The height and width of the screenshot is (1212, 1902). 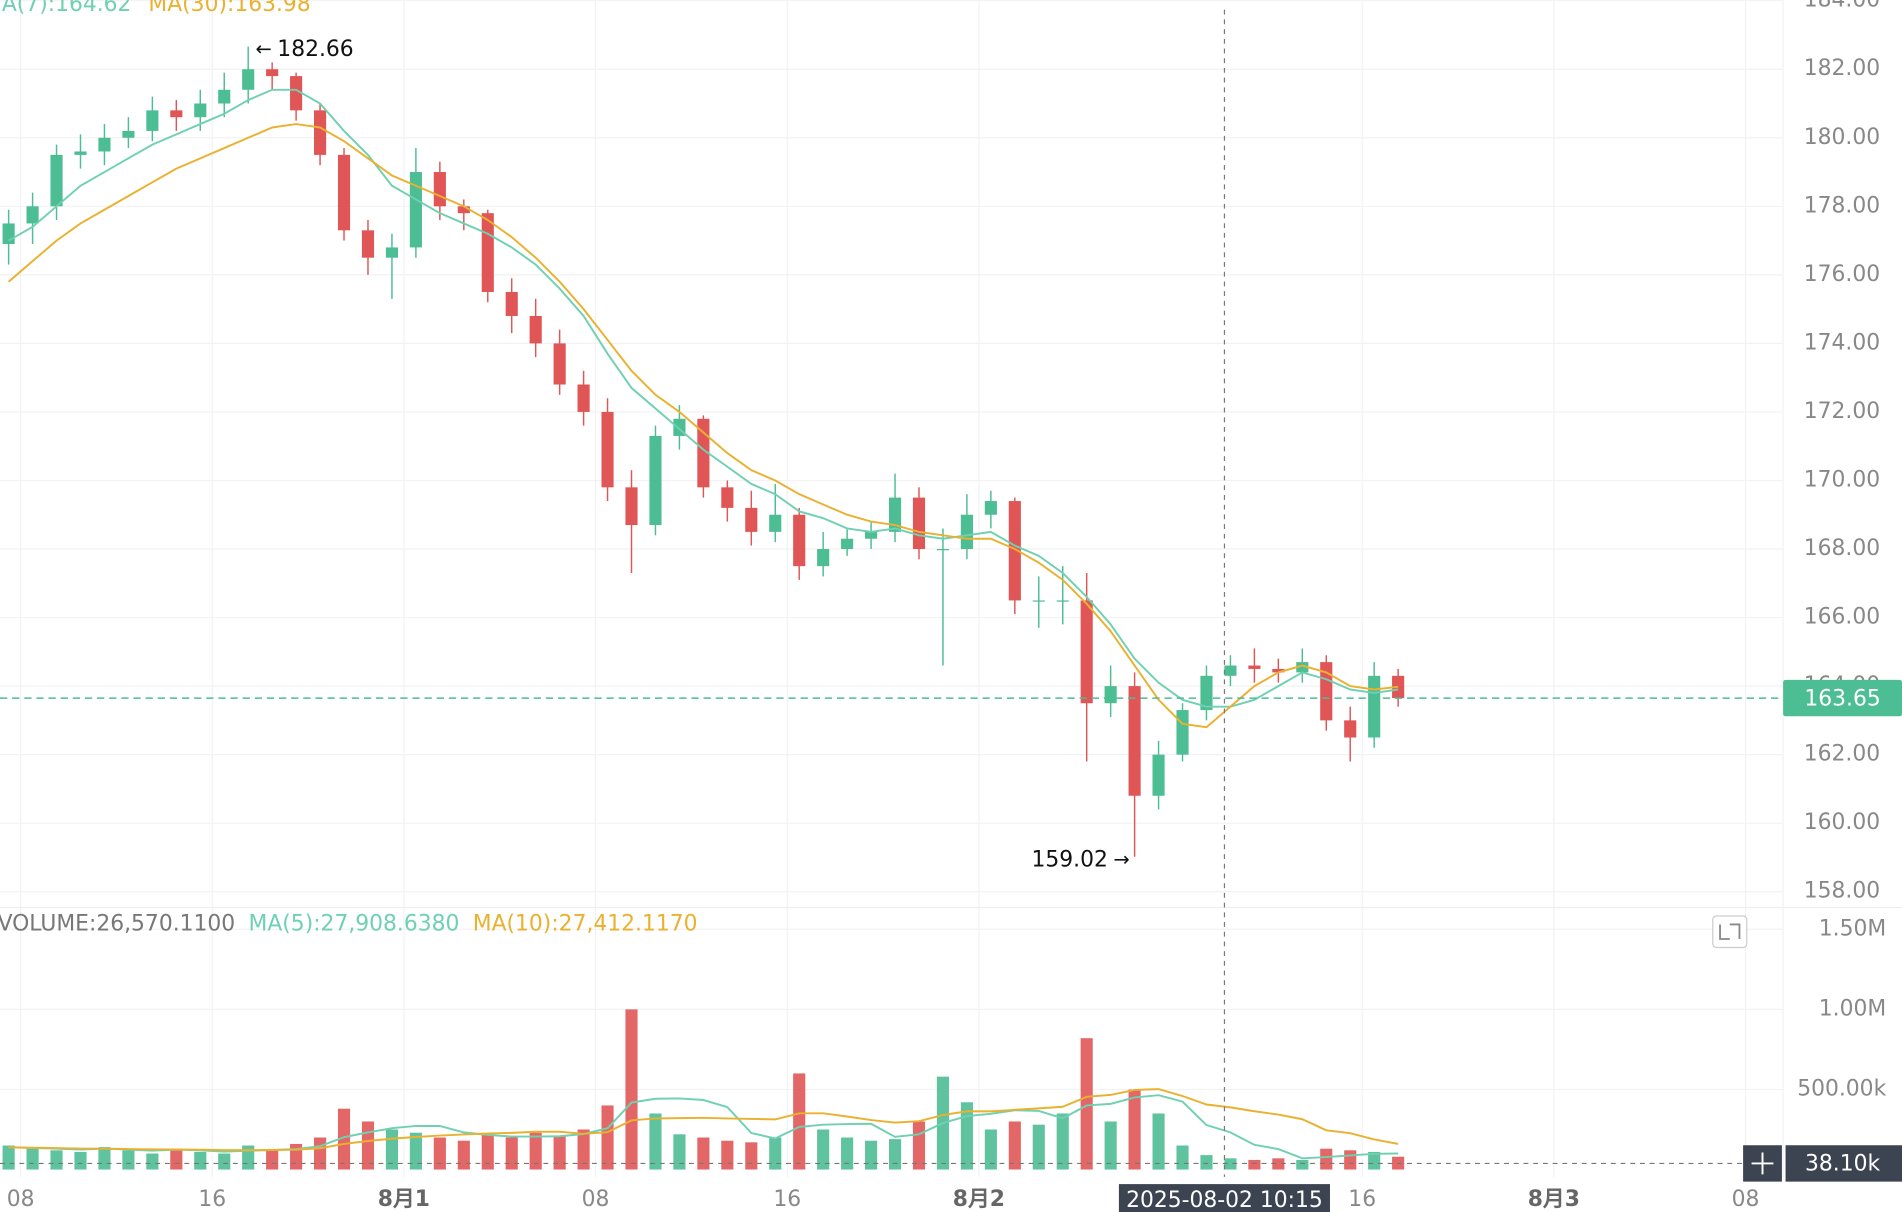 What do you see at coordinates (354, 923) in the screenshot?
I see `legend-entry: MA(5):27,908.6380` at bounding box center [354, 923].